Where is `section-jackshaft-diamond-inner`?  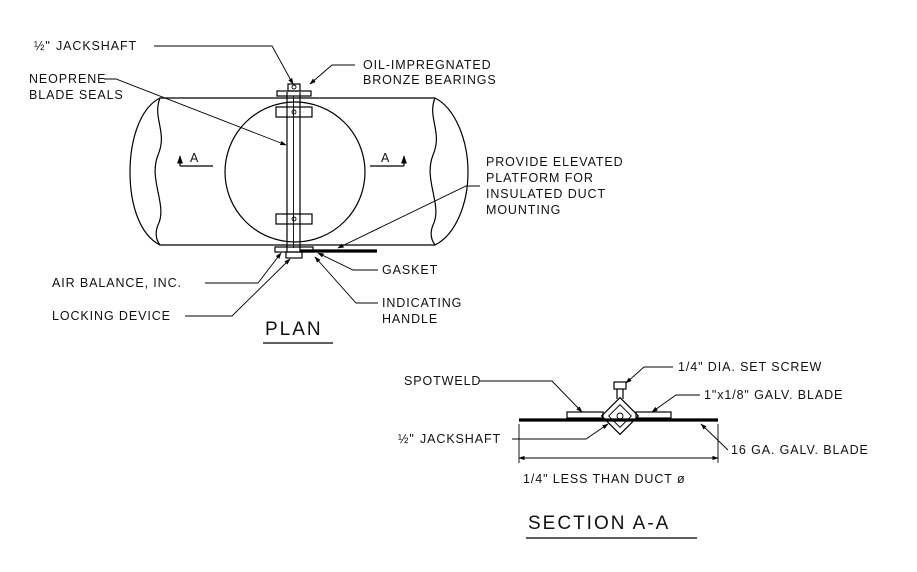 section-jackshaft-diamond-inner is located at coordinates (620, 416).